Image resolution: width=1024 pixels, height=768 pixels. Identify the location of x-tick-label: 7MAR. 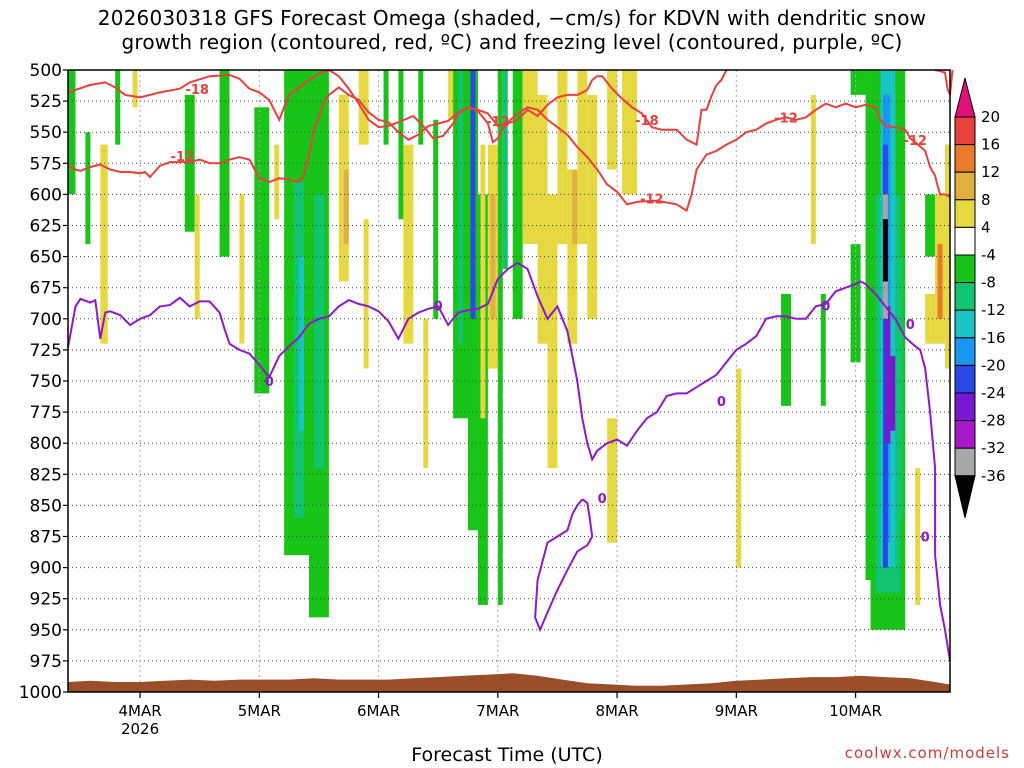
(497, 711).